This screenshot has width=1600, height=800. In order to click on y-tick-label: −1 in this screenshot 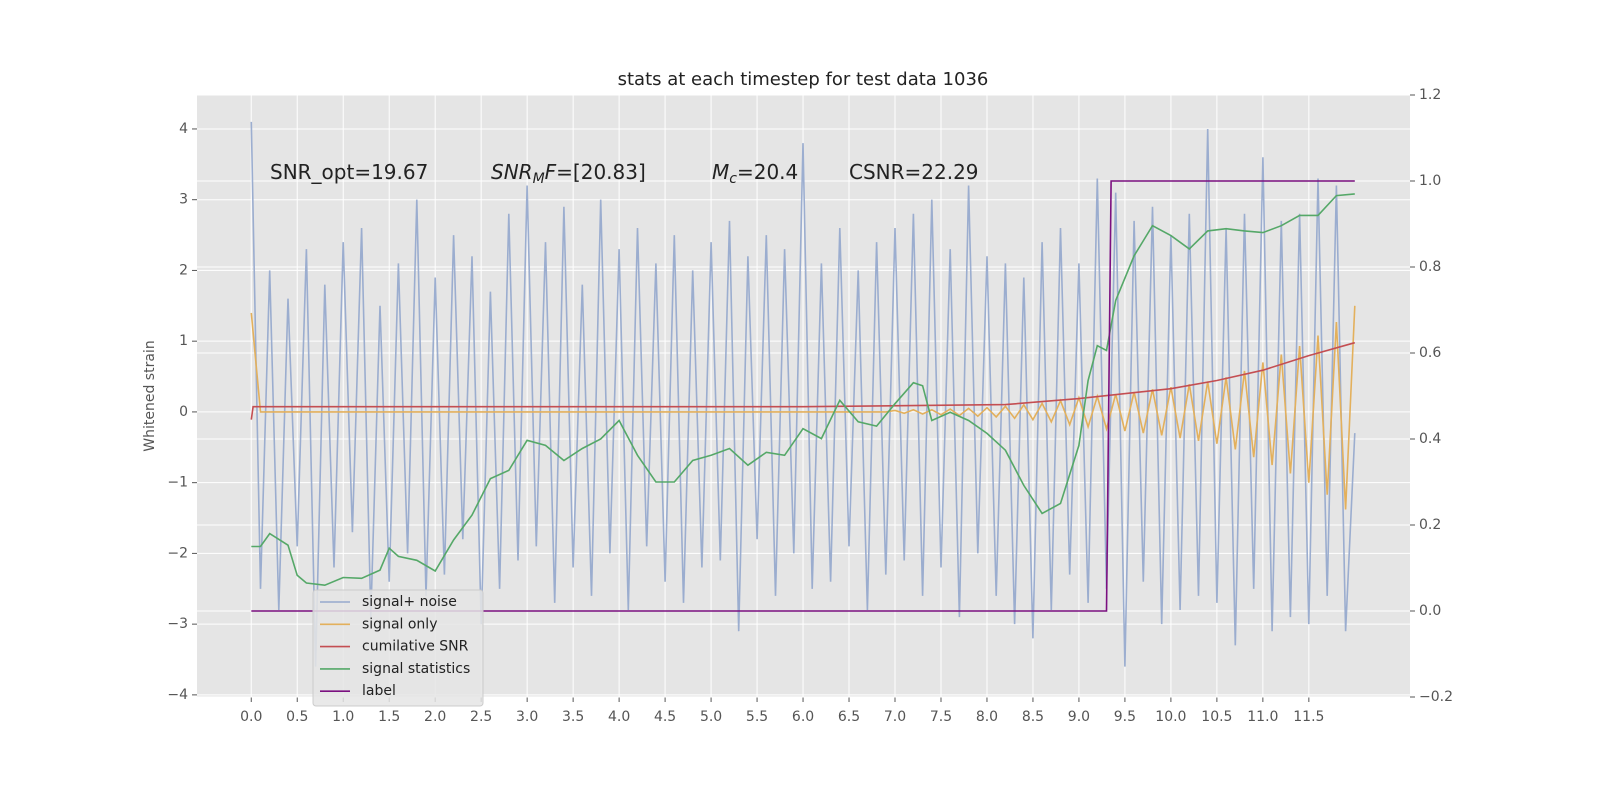, I will do `click(177, 483)`.